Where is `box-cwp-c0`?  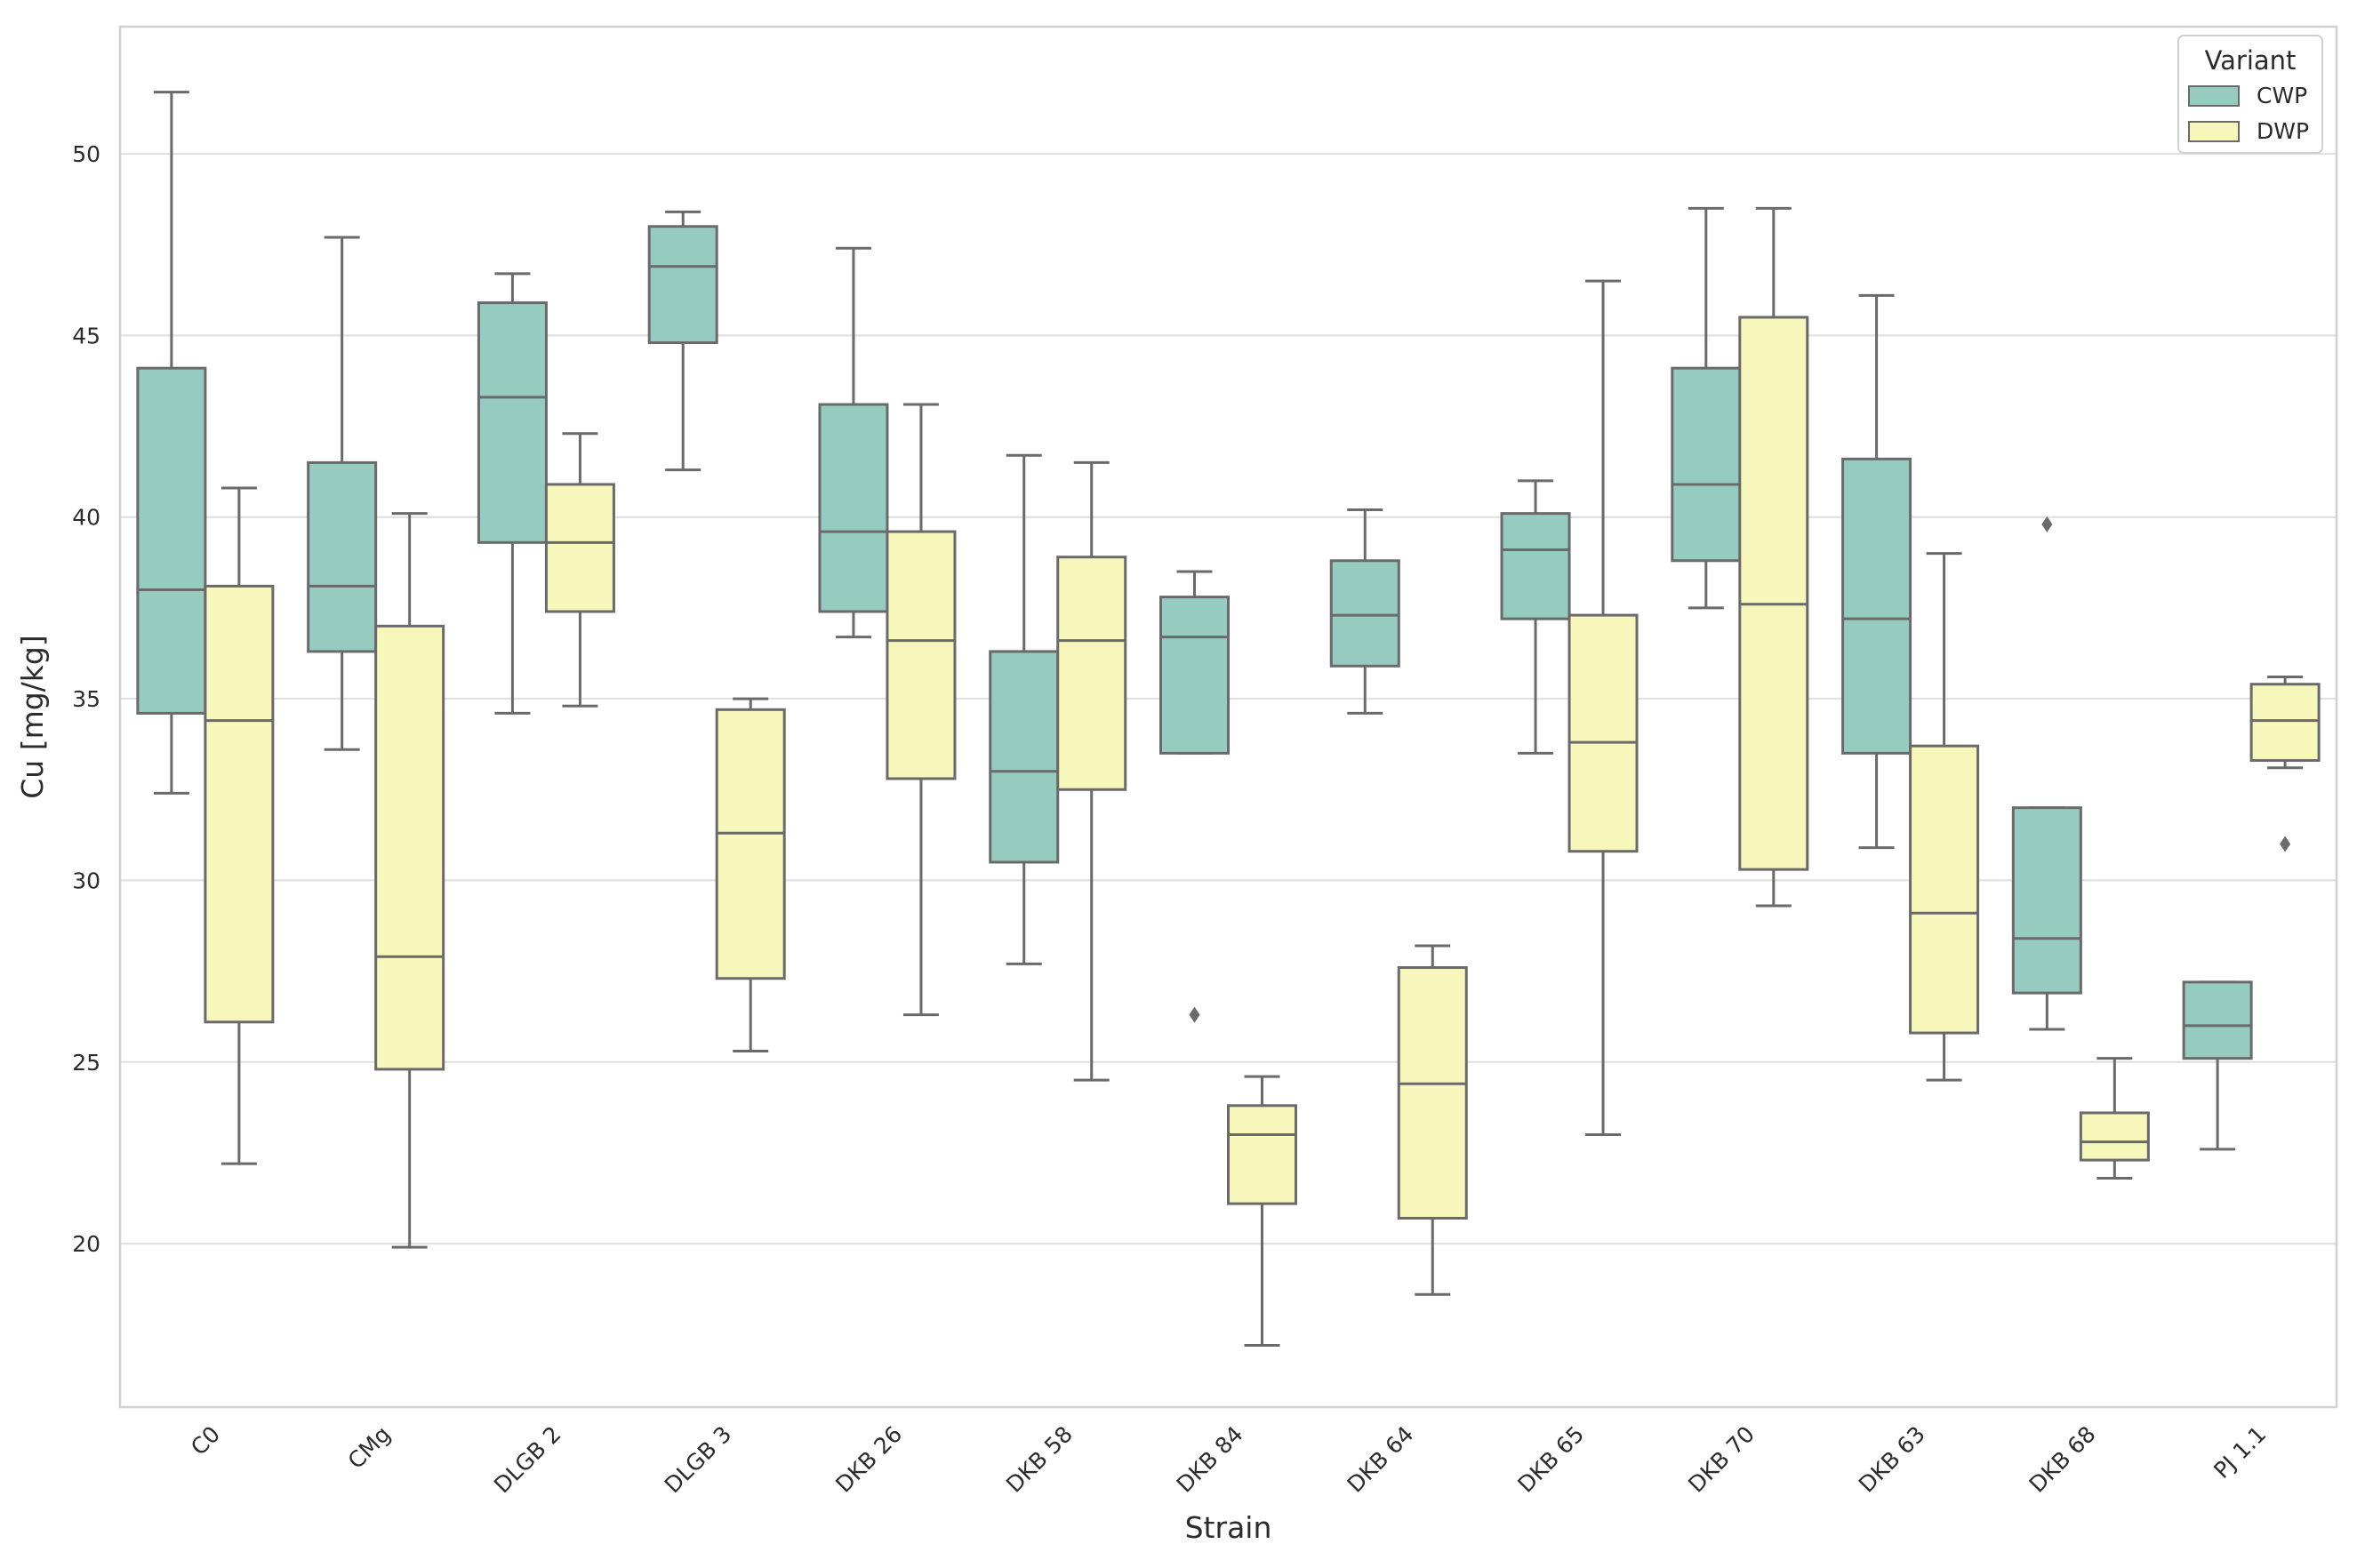 box-cwp-c0 is located at coordinates (171, 540).